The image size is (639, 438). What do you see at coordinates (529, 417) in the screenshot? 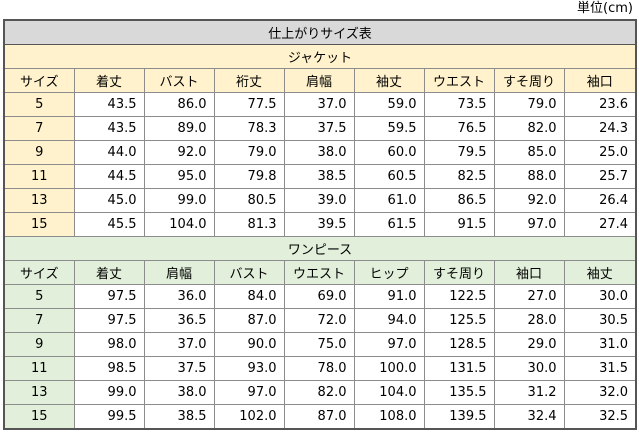
I see `dress-value-cell: 32.4` at bounding box center [529, 417].